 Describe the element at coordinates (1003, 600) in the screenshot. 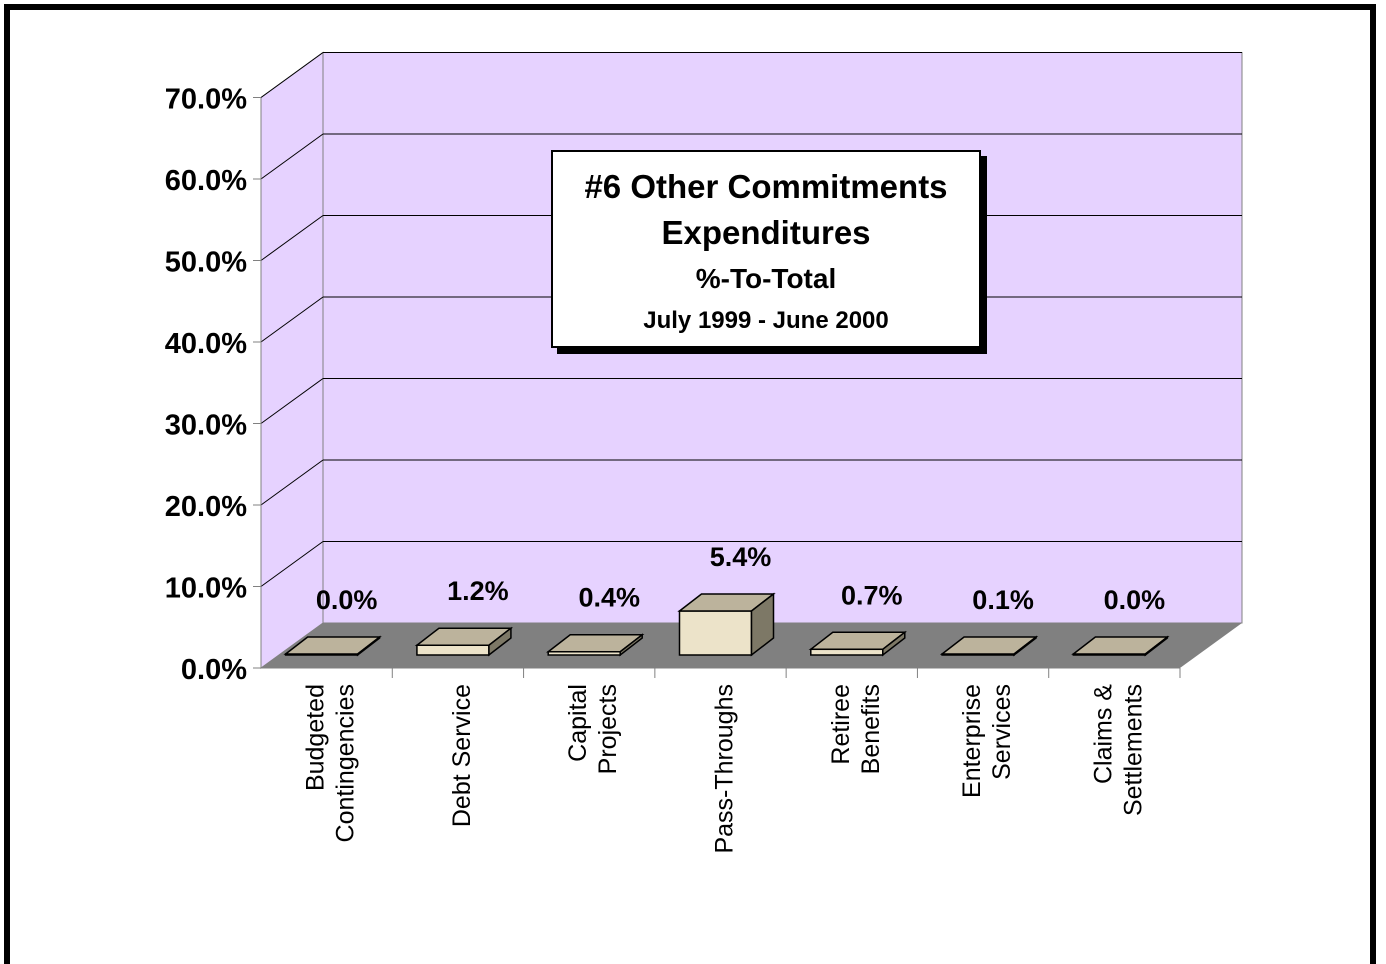

I see `data-label: 0.1%` at that location.